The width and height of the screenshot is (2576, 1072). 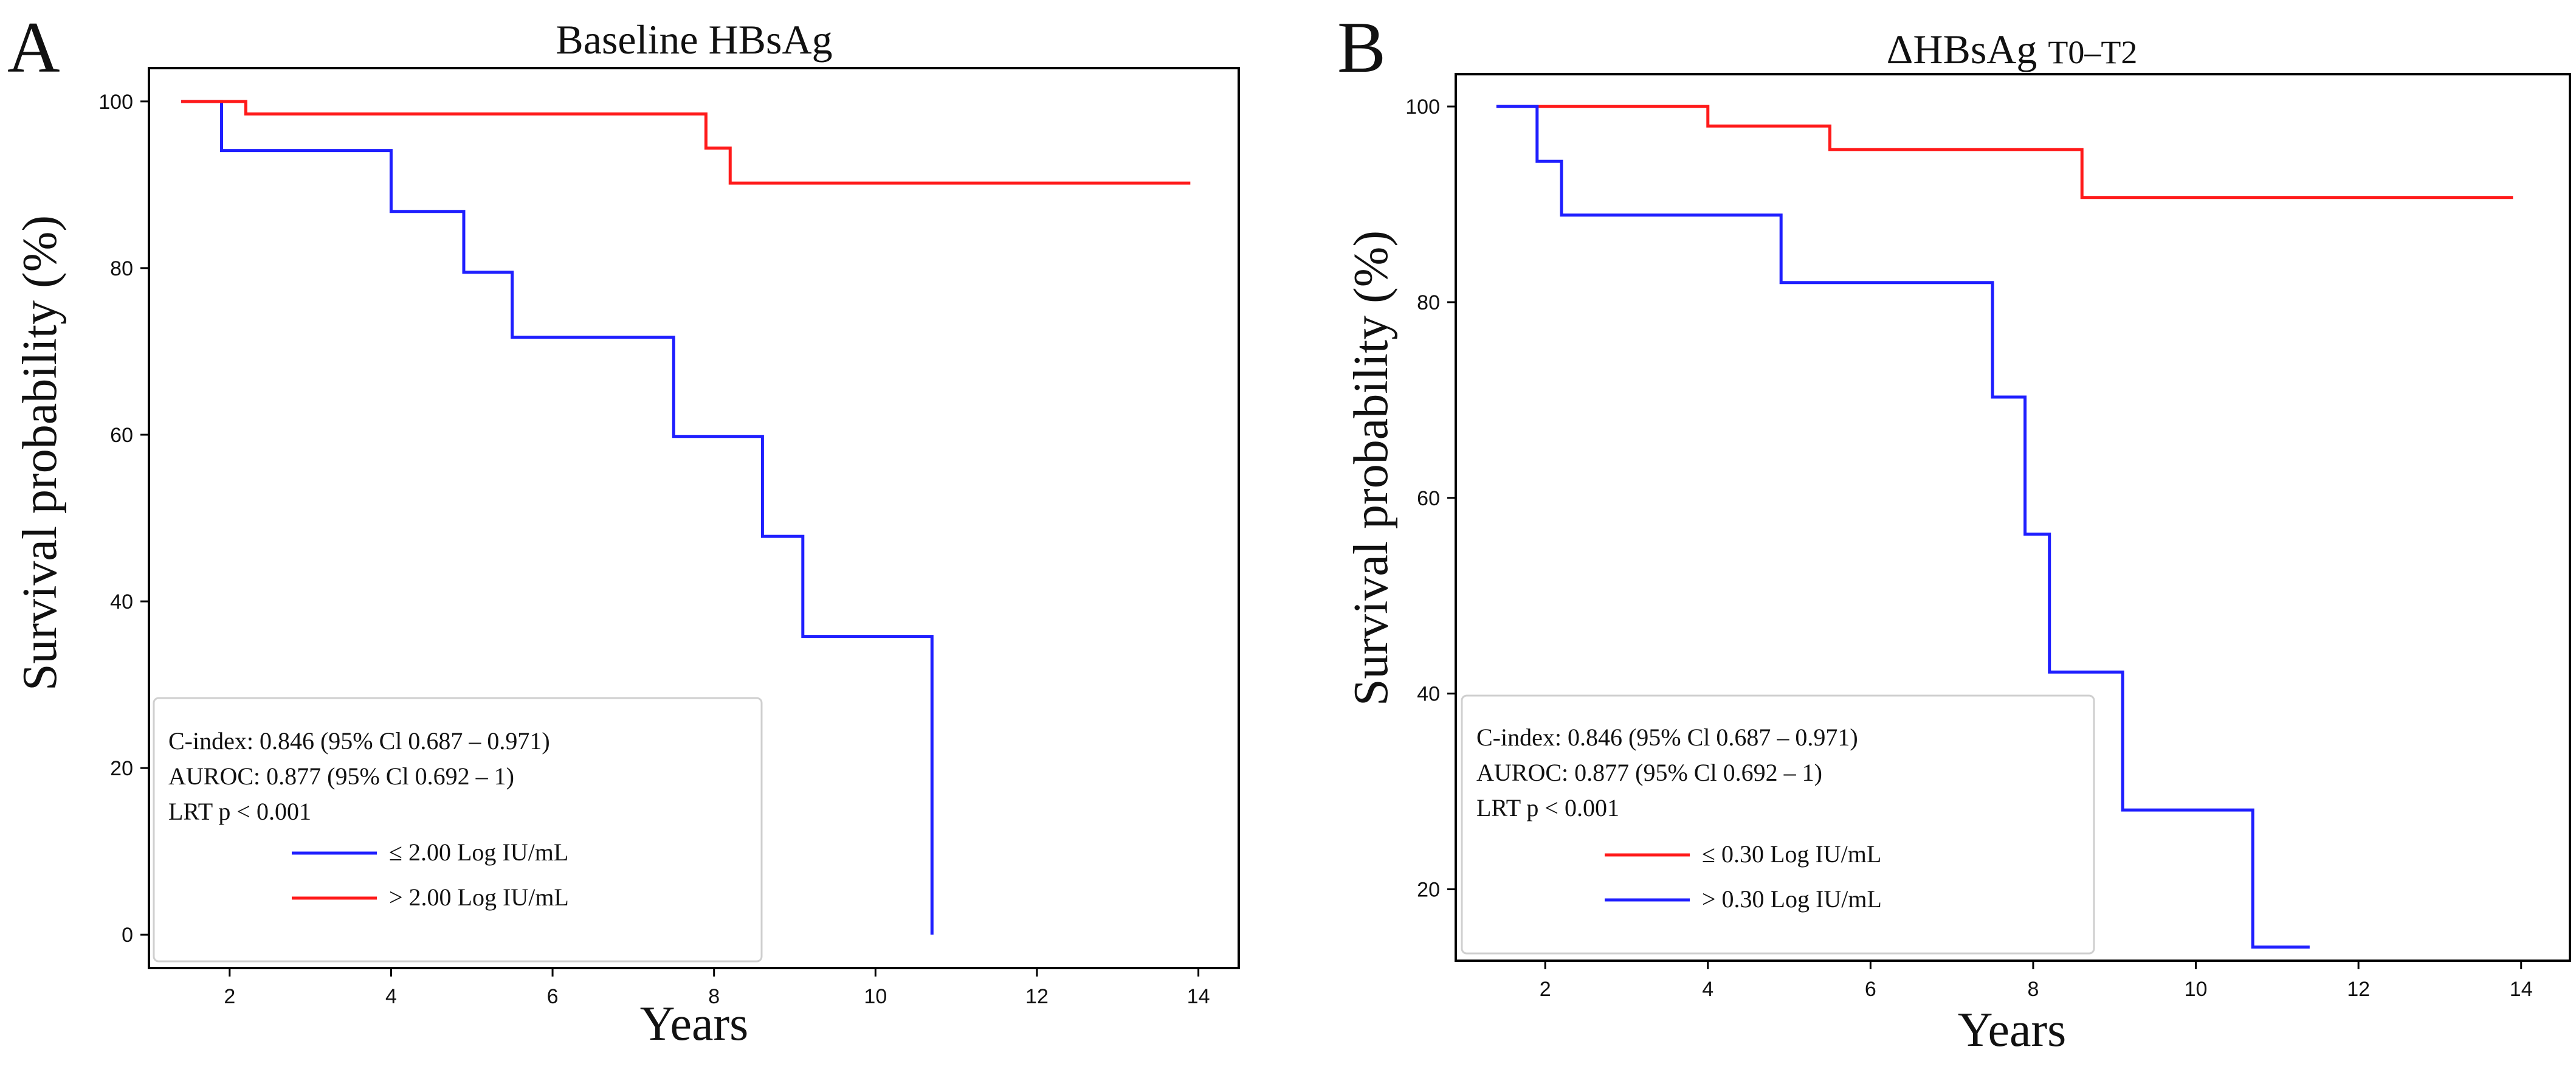 What do you see at coordinates (1792, 899) in the screenshot?
I see `legend-entry: > 0.30 Log IU/mL` at bounding box center [1792, 899].